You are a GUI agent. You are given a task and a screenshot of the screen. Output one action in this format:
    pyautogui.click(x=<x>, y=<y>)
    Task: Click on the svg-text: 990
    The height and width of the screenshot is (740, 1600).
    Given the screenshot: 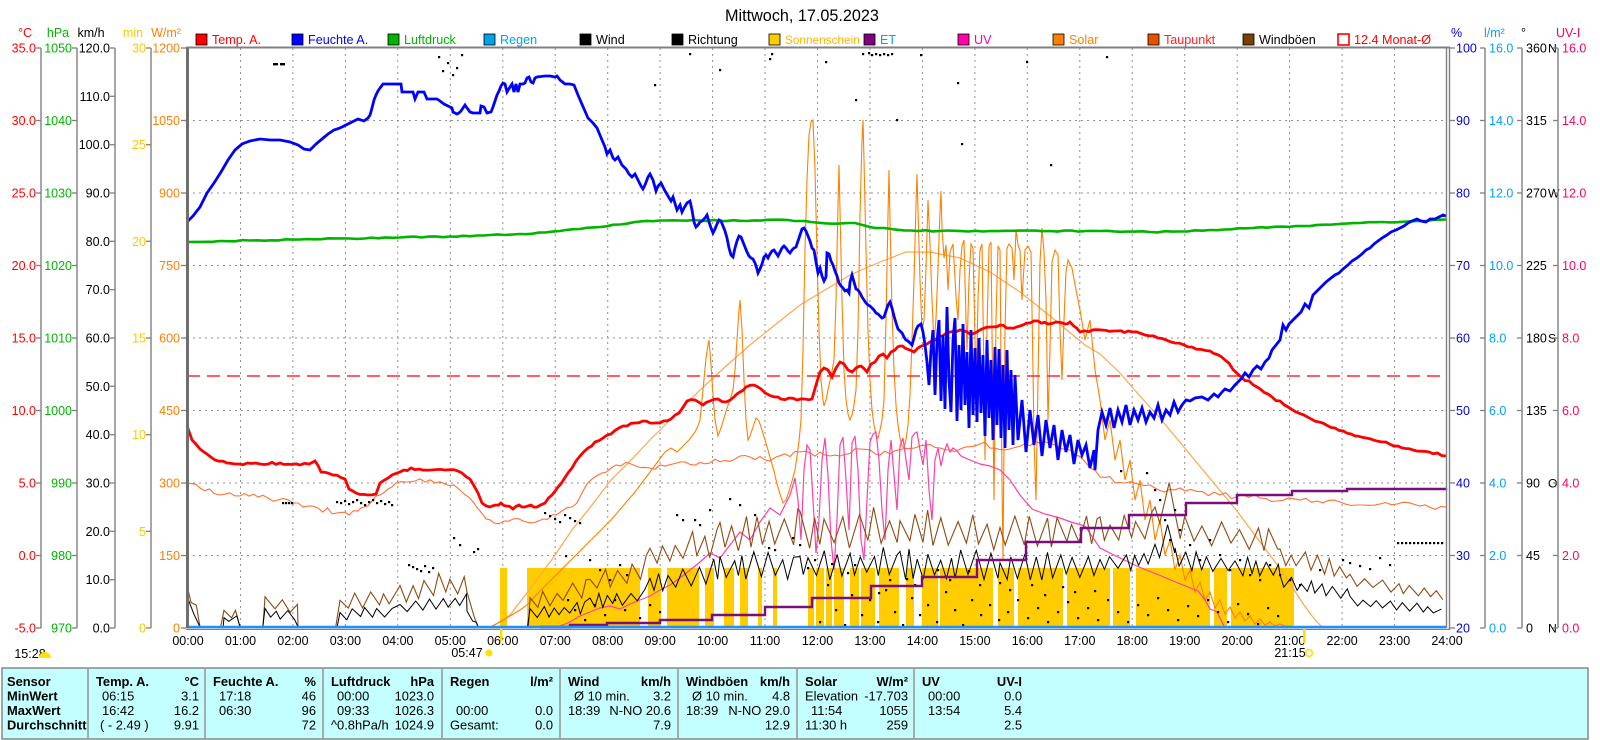 What is the action you would take?
    pyautogui.click(x=61, y=484)
    